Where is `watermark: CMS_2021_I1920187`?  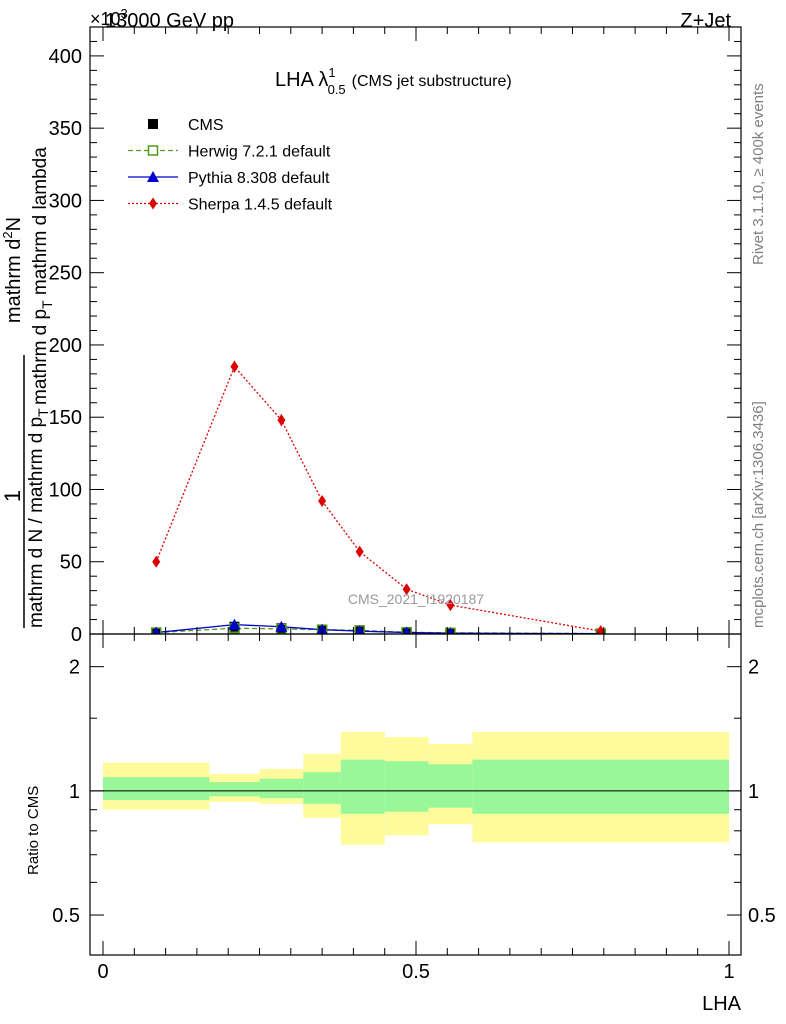
watermark: CMS_2021_I1920187 is located at coordinates (416, 599).